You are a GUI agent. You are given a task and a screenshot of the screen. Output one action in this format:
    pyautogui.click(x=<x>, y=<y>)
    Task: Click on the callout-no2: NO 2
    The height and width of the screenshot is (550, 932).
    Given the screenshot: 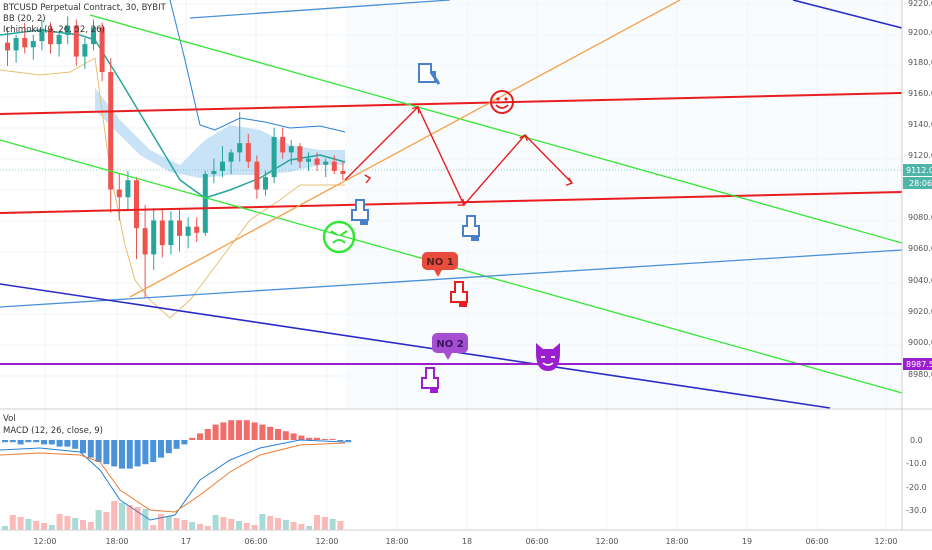 What is the action you would take?
    pyautogui.click(x=450, y=346)
    